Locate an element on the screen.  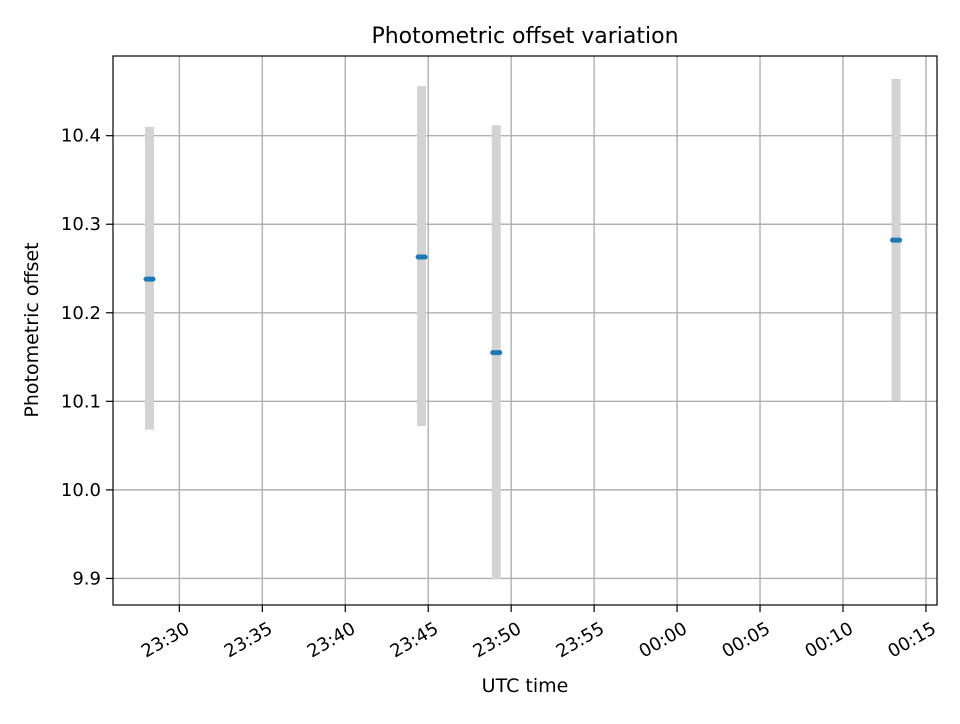
x-axis-label: UTC time is located at coordinates (525, 686).